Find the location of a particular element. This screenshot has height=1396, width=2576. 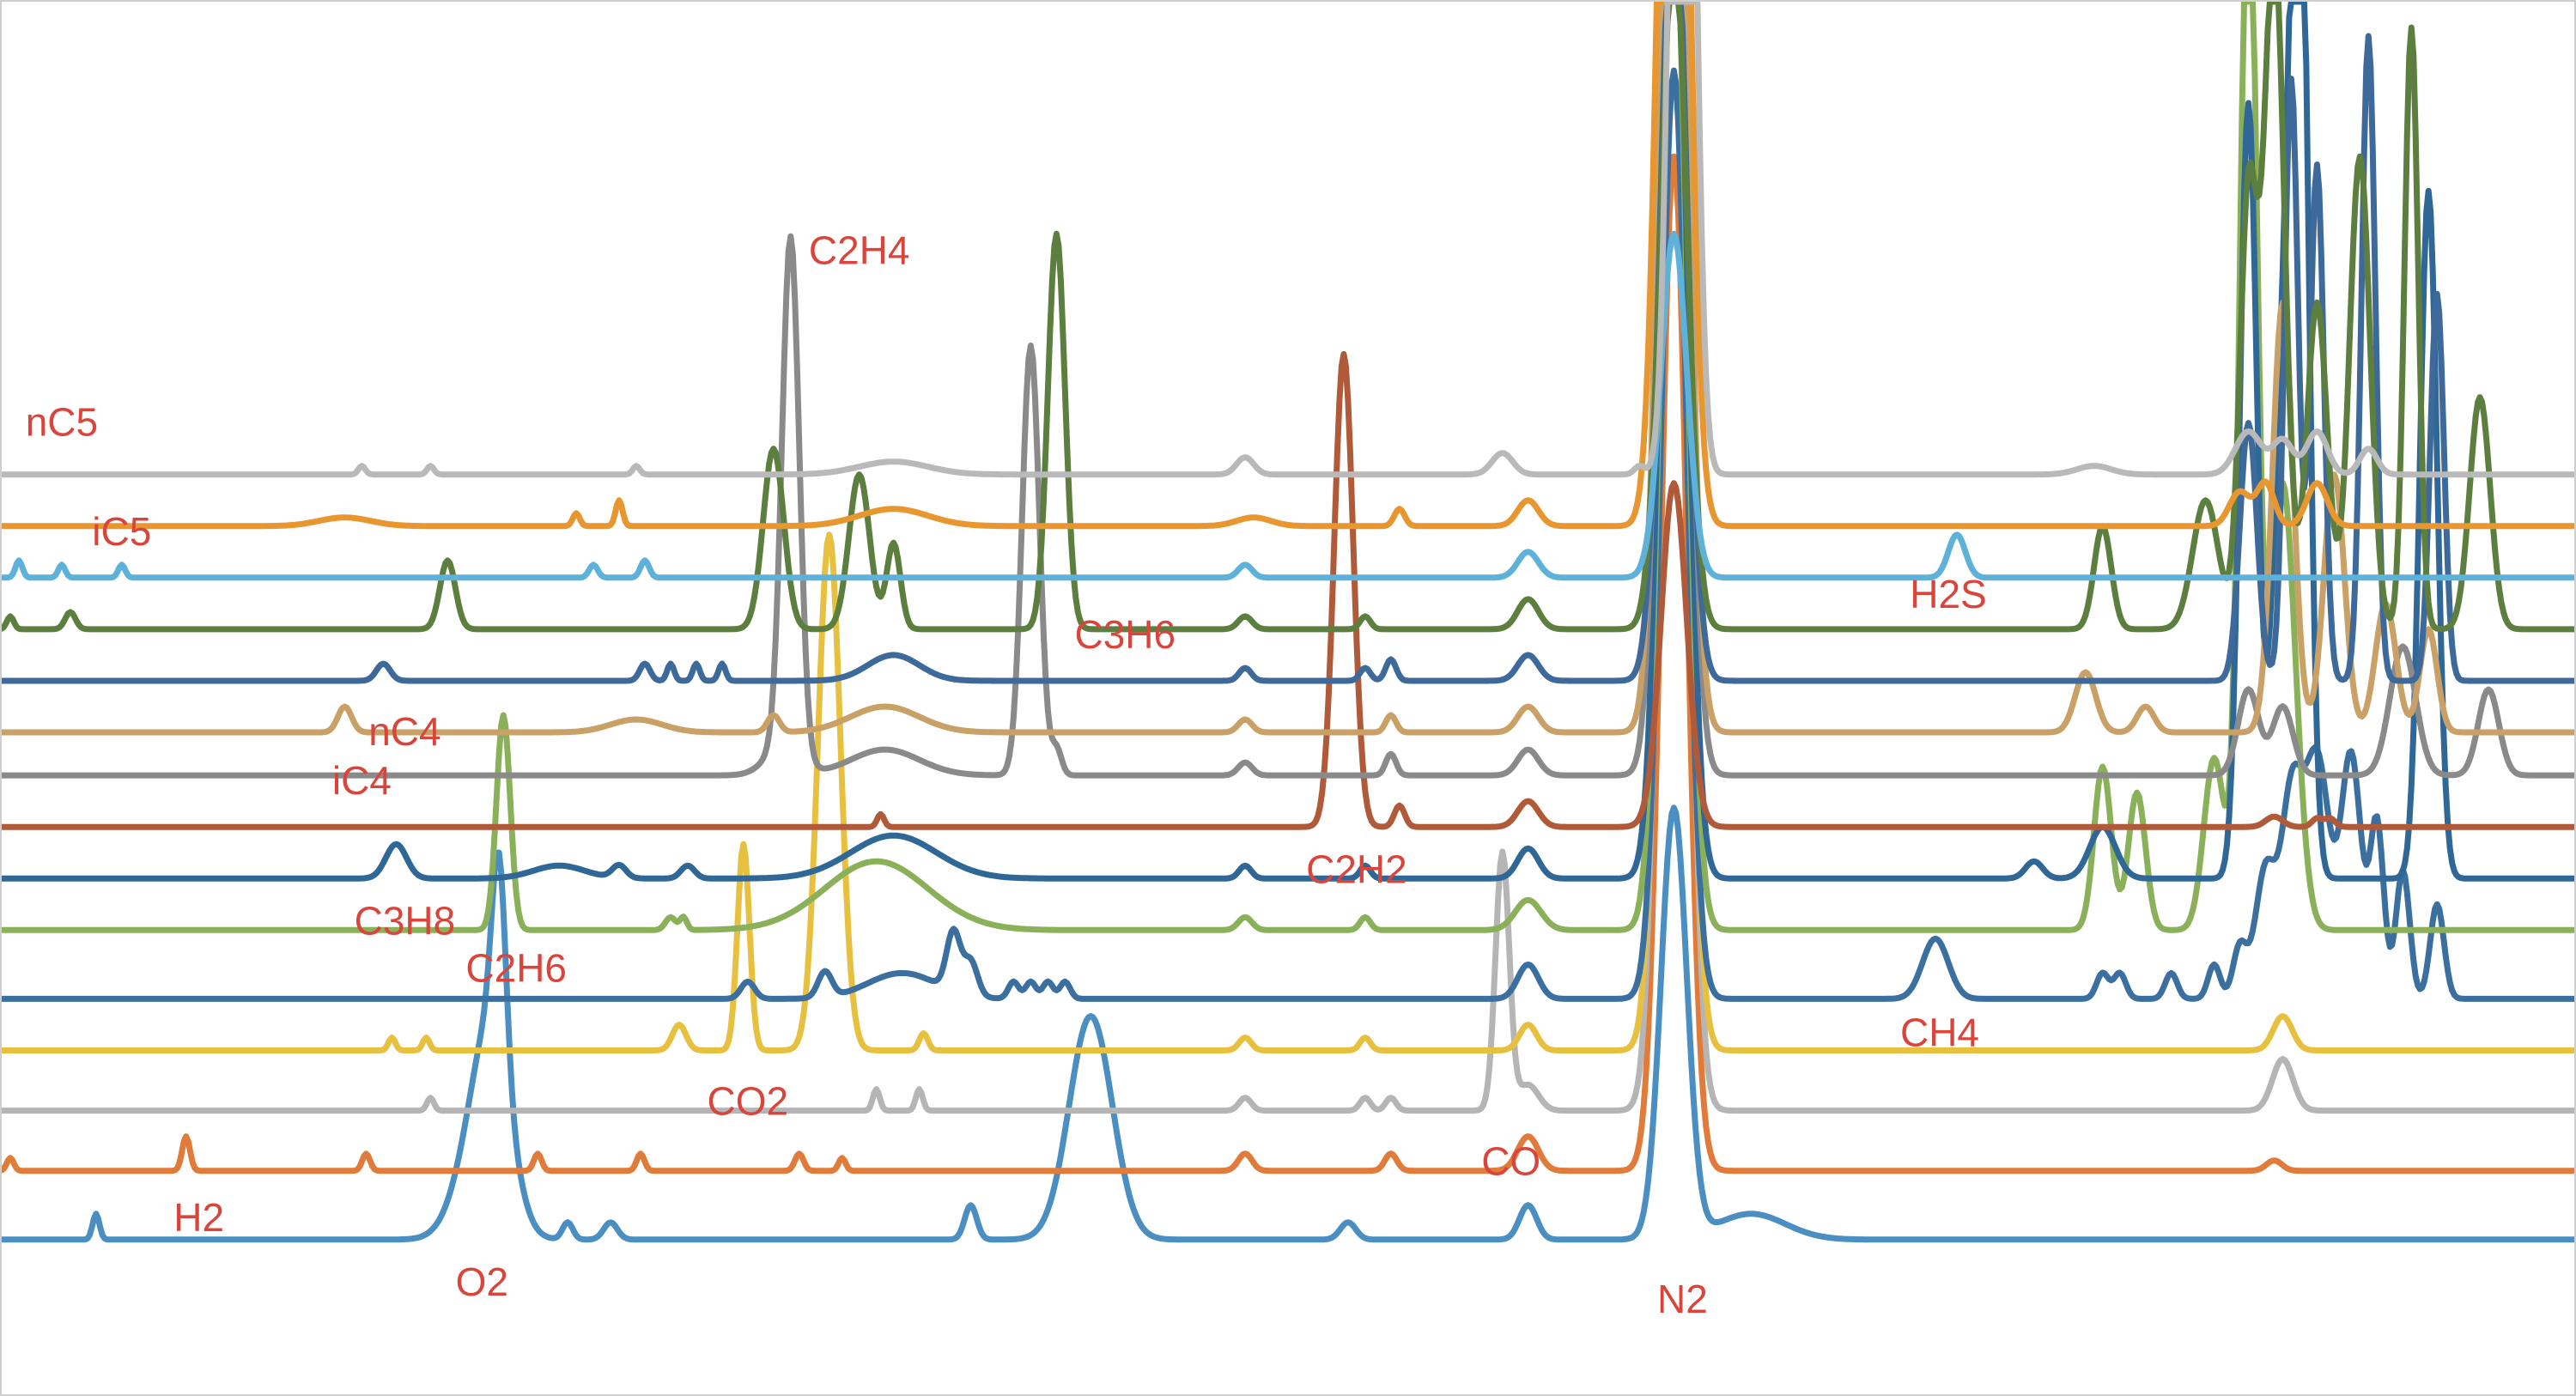

peak-label-ic5: iC5 is located at coordinates (122, 531).